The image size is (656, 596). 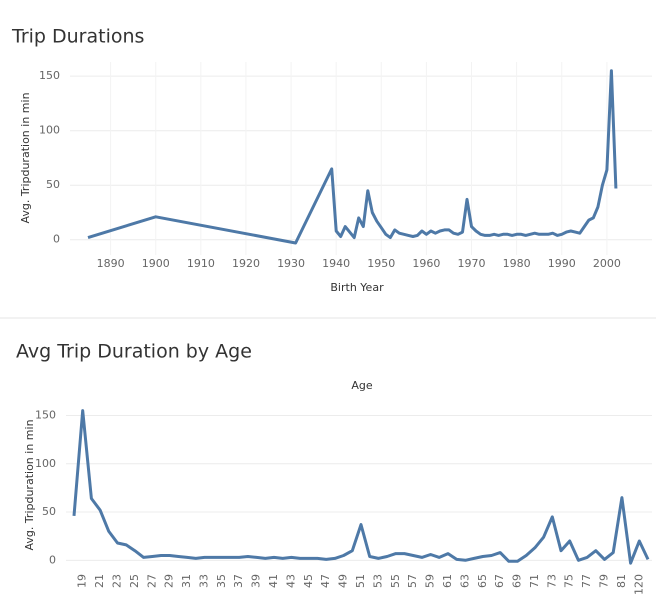 I want to click on x-tick-label: 25, so click(x=134, y=581).